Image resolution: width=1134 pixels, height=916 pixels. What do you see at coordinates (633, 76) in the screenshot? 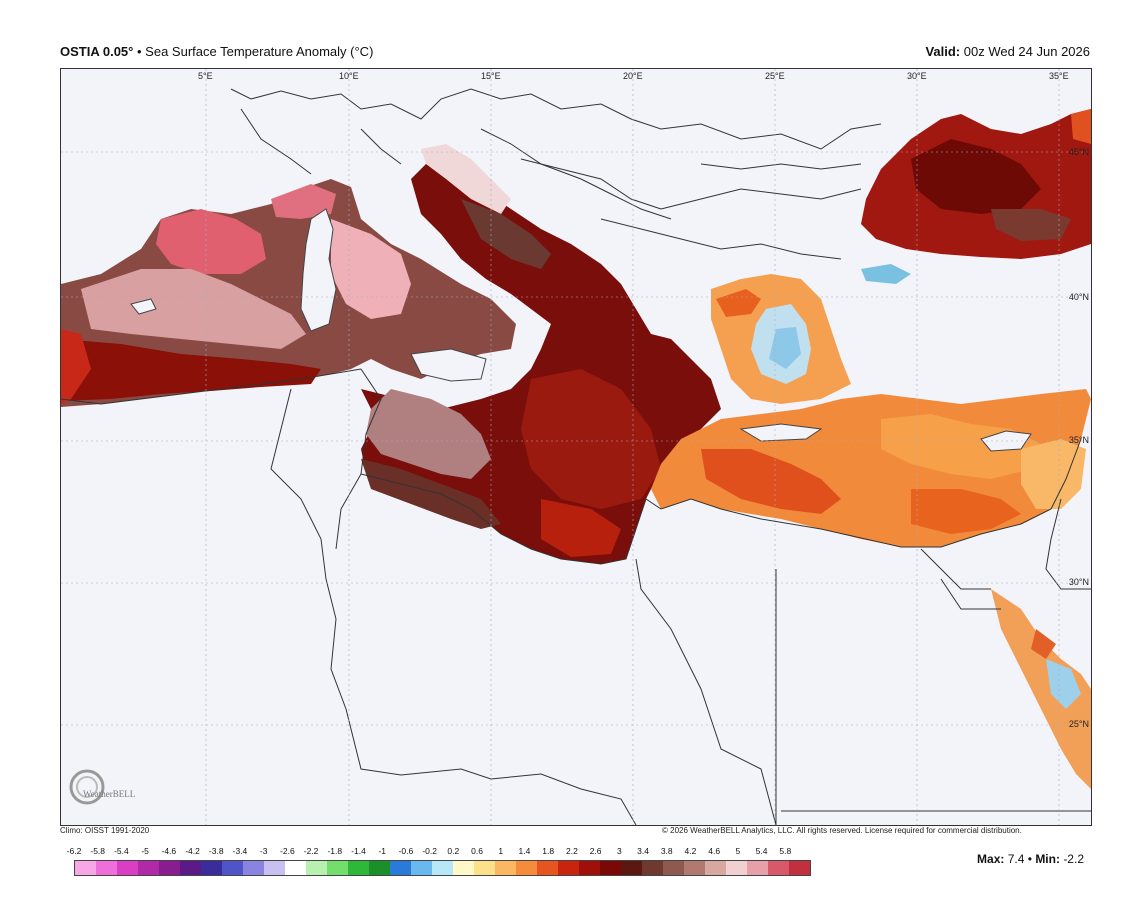
I see `lon-label-20e: 20°E` at bounding box center [633, 76].